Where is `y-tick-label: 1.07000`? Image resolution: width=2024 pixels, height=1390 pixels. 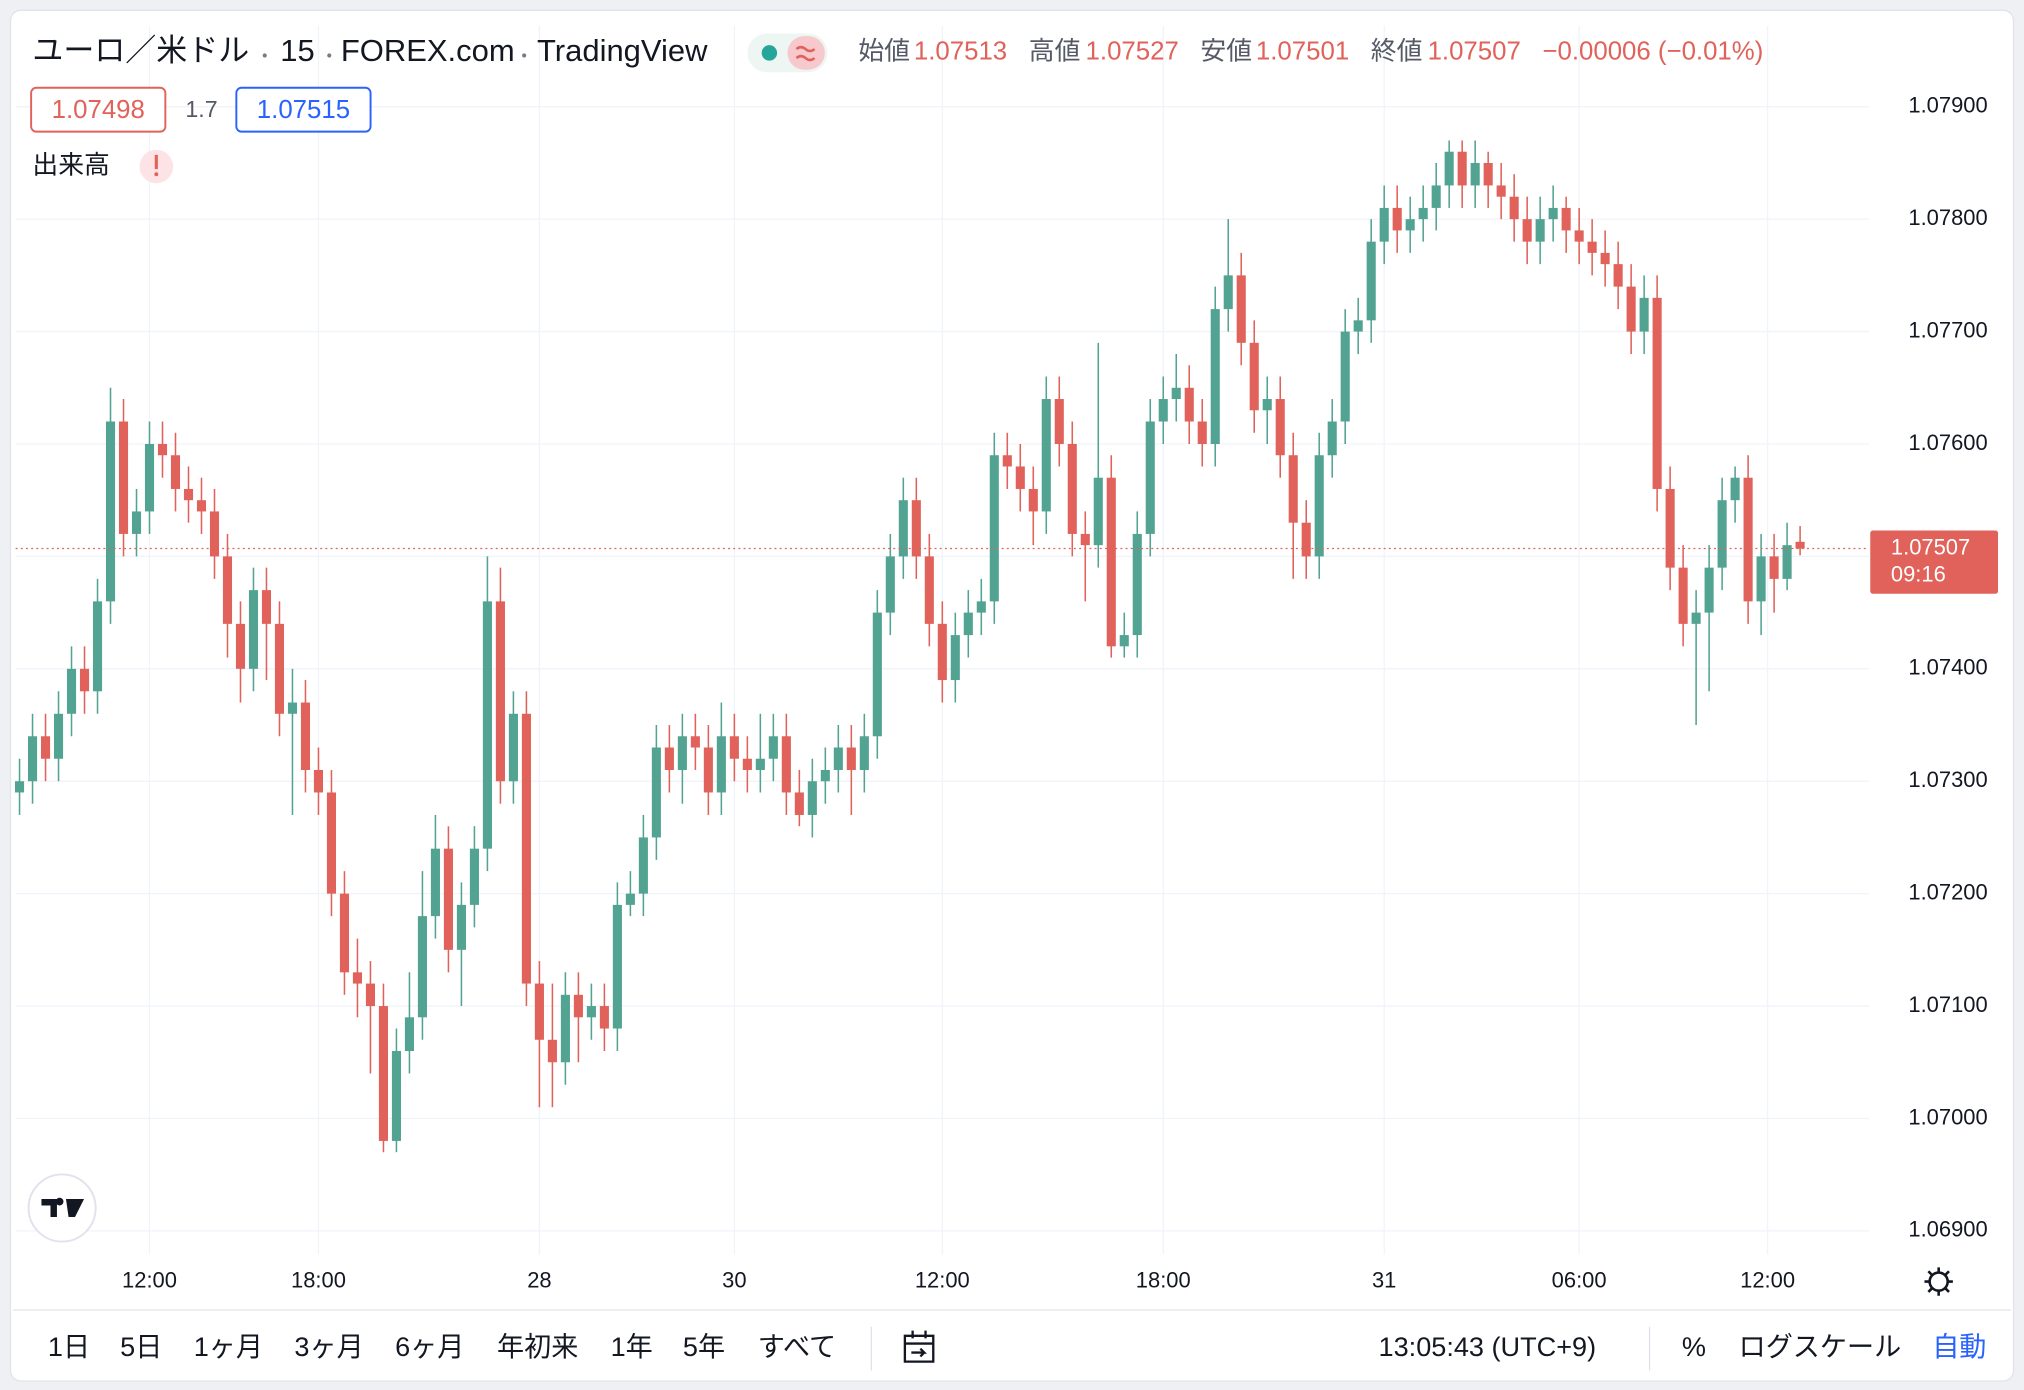
y-tick-label: 1.07000 is located at coordinates (1947, 1116).